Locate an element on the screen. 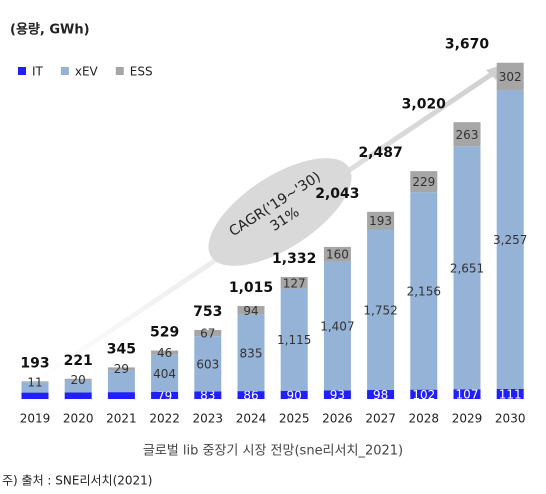  data-label: 11 is located at coordinates (34, 382).